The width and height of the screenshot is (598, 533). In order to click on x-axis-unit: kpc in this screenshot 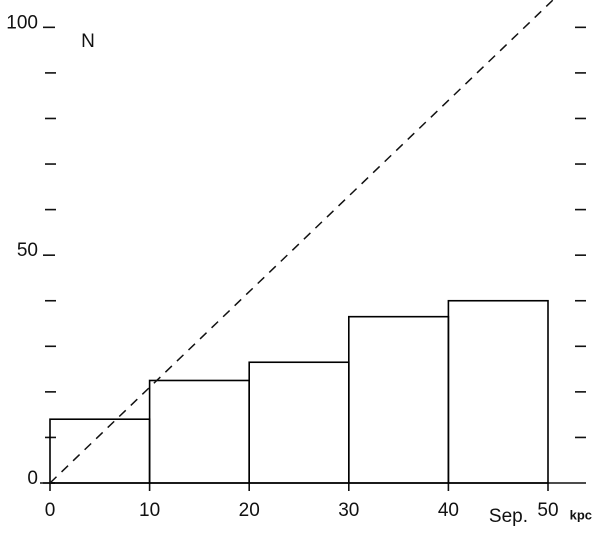, I will do `click(581, 514)`.